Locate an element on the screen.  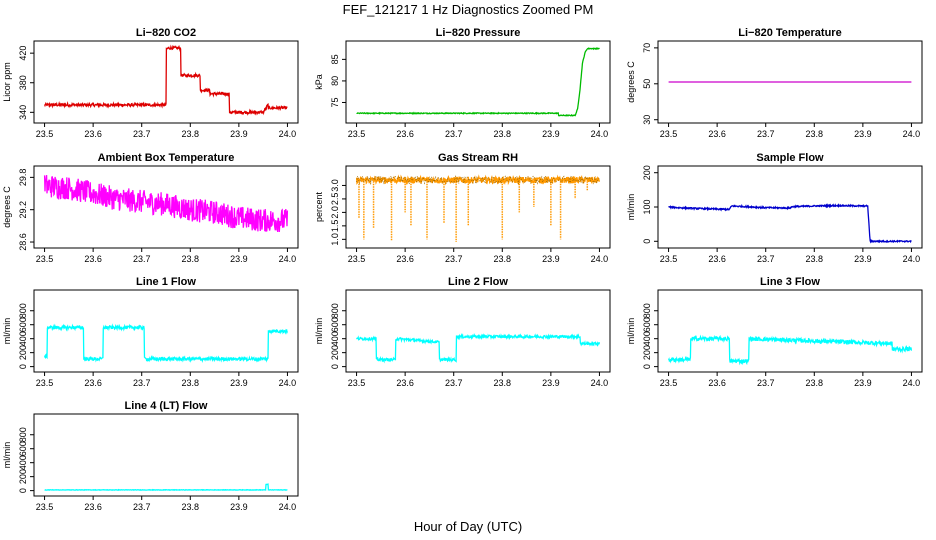
y-axis-label: kPa is located at coordinates (319, 82).